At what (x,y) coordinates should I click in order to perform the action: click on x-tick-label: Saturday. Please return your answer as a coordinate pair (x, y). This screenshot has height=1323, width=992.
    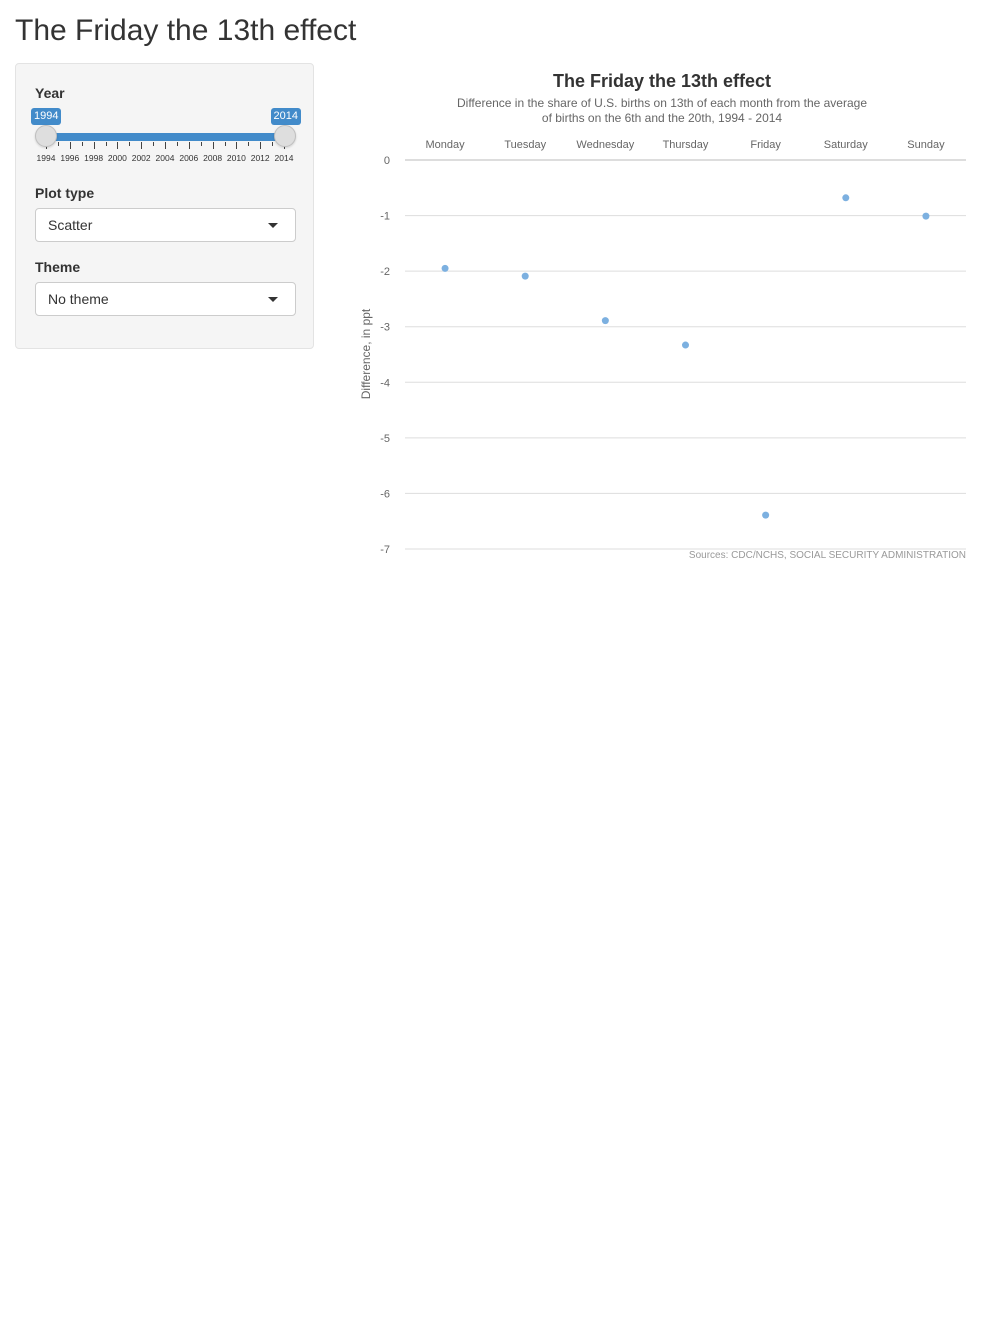
    Looking at the image, I should click on (846, 145).